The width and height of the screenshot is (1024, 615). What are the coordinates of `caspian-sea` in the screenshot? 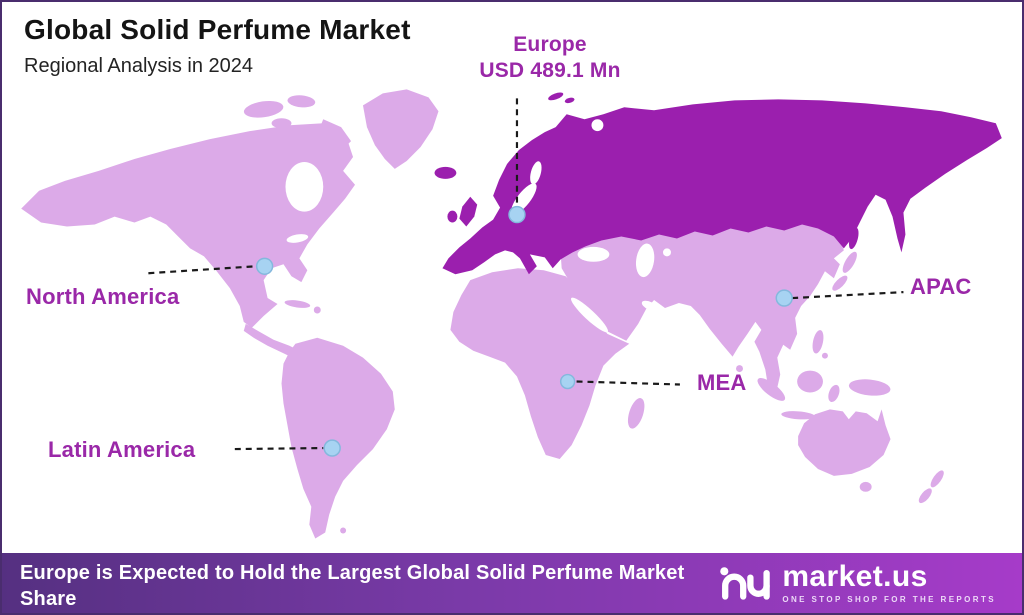 It's located at (645, 260).